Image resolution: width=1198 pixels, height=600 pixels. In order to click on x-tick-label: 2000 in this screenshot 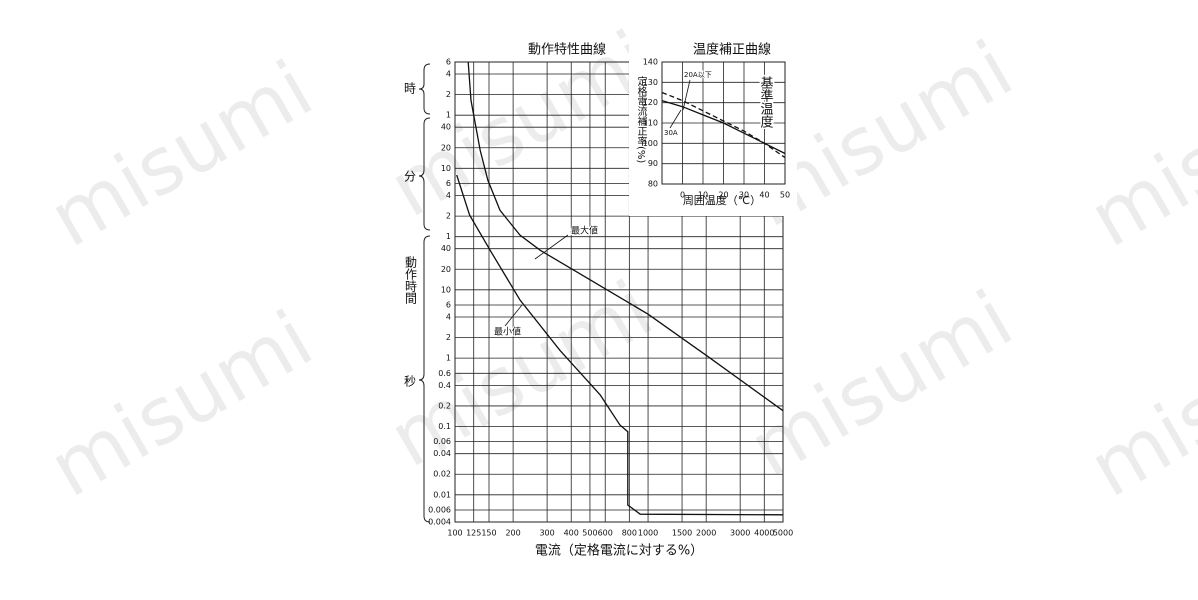, I will do `click(706, 533)`.